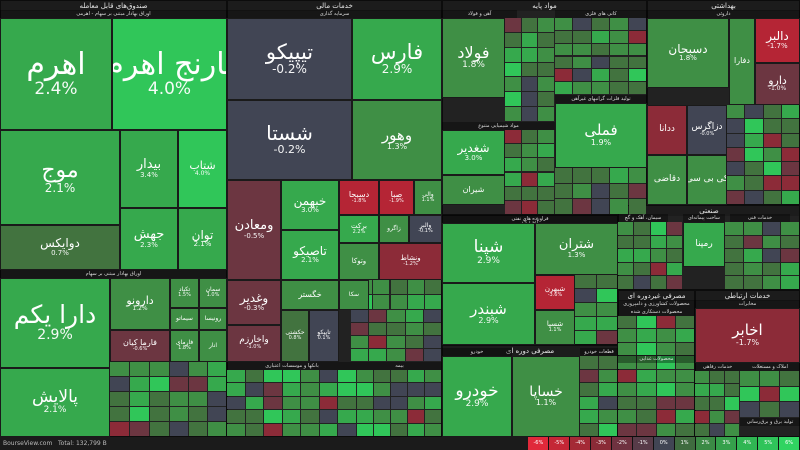 Image resolution: width=800 pixels, height=450 pixels. I want to click on stock-tile: فولاد 1.8%, so click(473, 58).